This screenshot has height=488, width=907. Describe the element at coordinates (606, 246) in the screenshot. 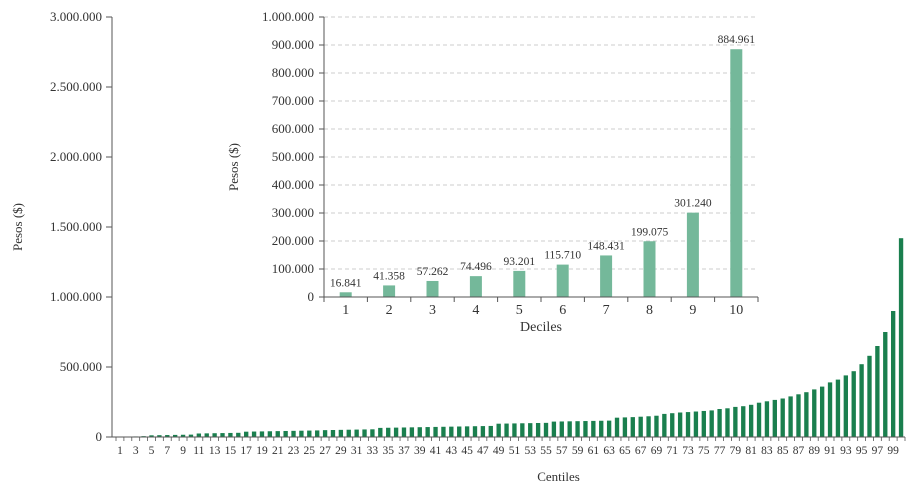

I see `decile-data-label: 148.431` at that location.